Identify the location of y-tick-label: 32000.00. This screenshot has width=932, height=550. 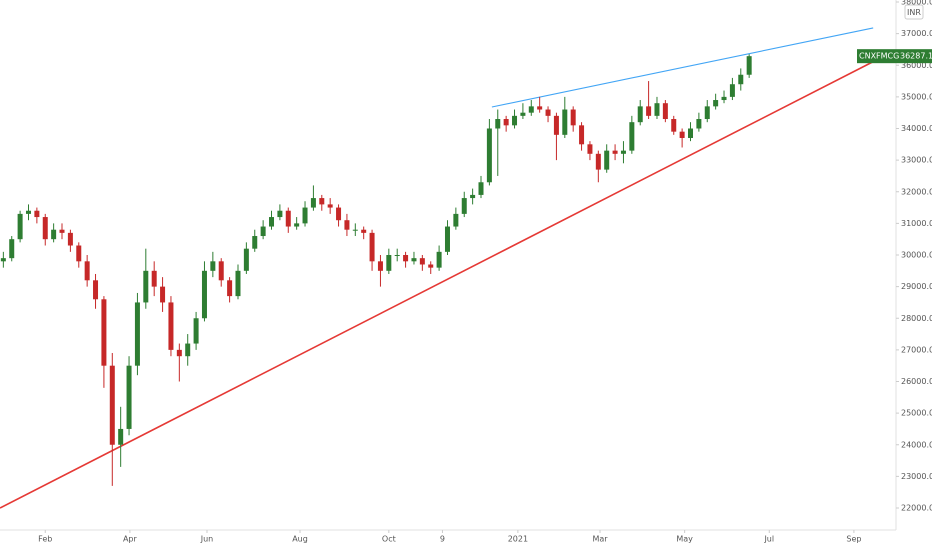
(916, 191).